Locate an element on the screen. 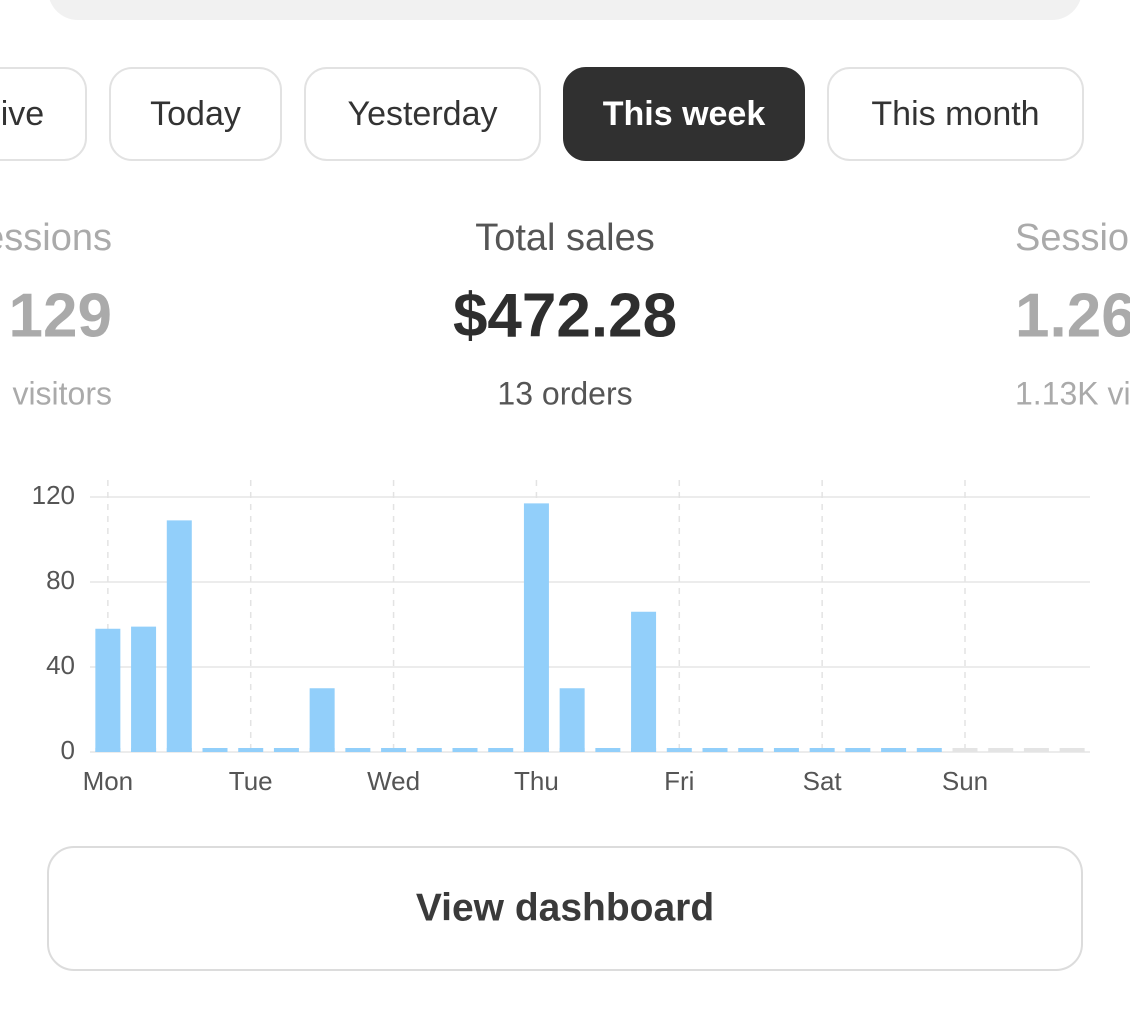 The width and height of the screenshot is (1130, 1020). stat-detail: 1.13K visitors is located at coordinates (1072, 393).